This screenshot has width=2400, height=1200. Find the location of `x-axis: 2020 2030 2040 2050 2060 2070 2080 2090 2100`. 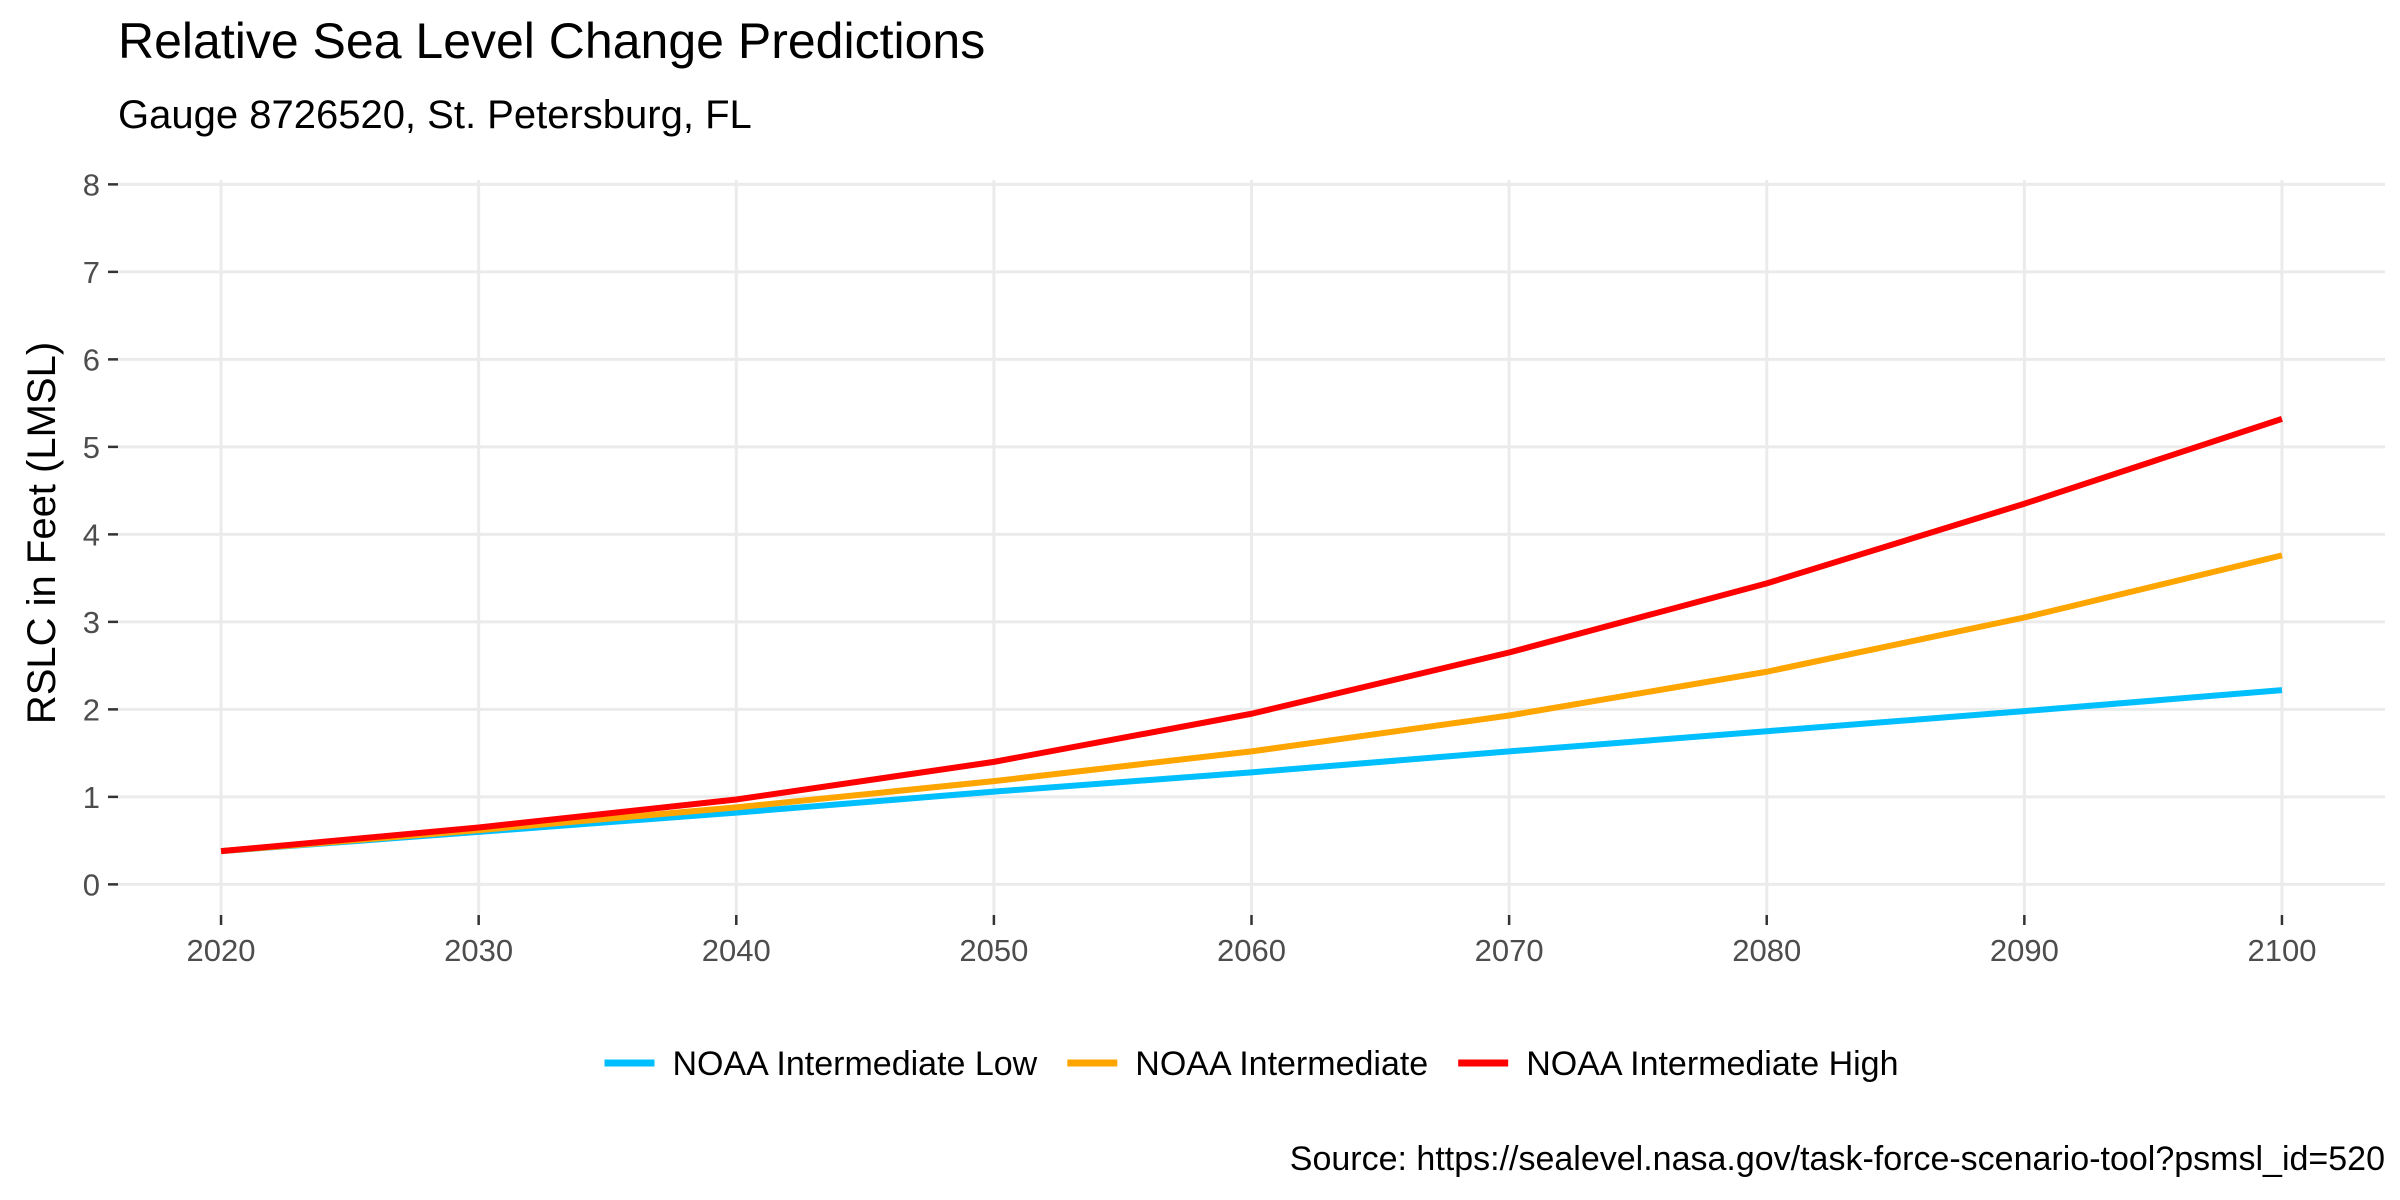

x-axis: 2020 2030 2040 2050 2060 2070 2080 2090 2100 is located at coordinates (1251, 941).